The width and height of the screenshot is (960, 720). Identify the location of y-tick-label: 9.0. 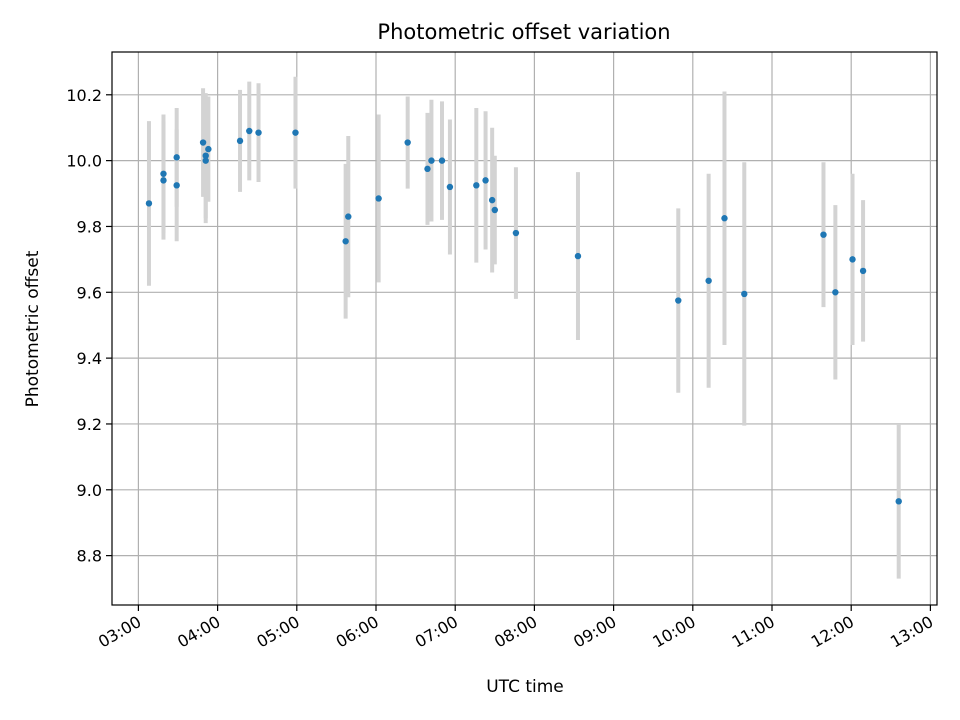
(89, 490).